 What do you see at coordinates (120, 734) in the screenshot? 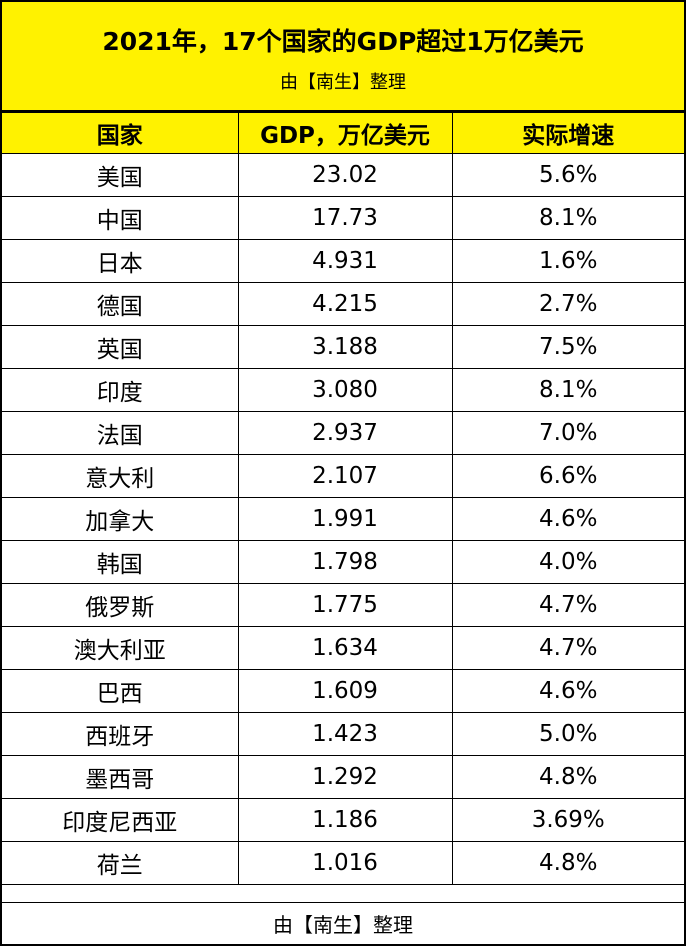
I see `table-cell: 西班牙` at bounding box center [120, 734].